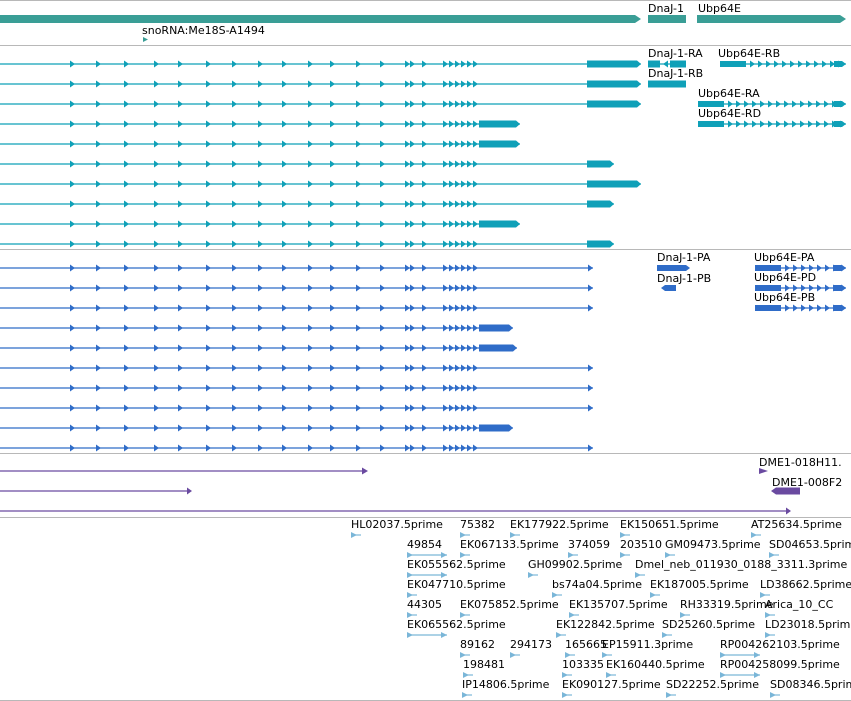 Image resolution: width=851 pixels, height=701 pixels. Describe the element at coordinates (712, 684) in the screenshot. I see `est-label: SD22252.5prime` at that location.